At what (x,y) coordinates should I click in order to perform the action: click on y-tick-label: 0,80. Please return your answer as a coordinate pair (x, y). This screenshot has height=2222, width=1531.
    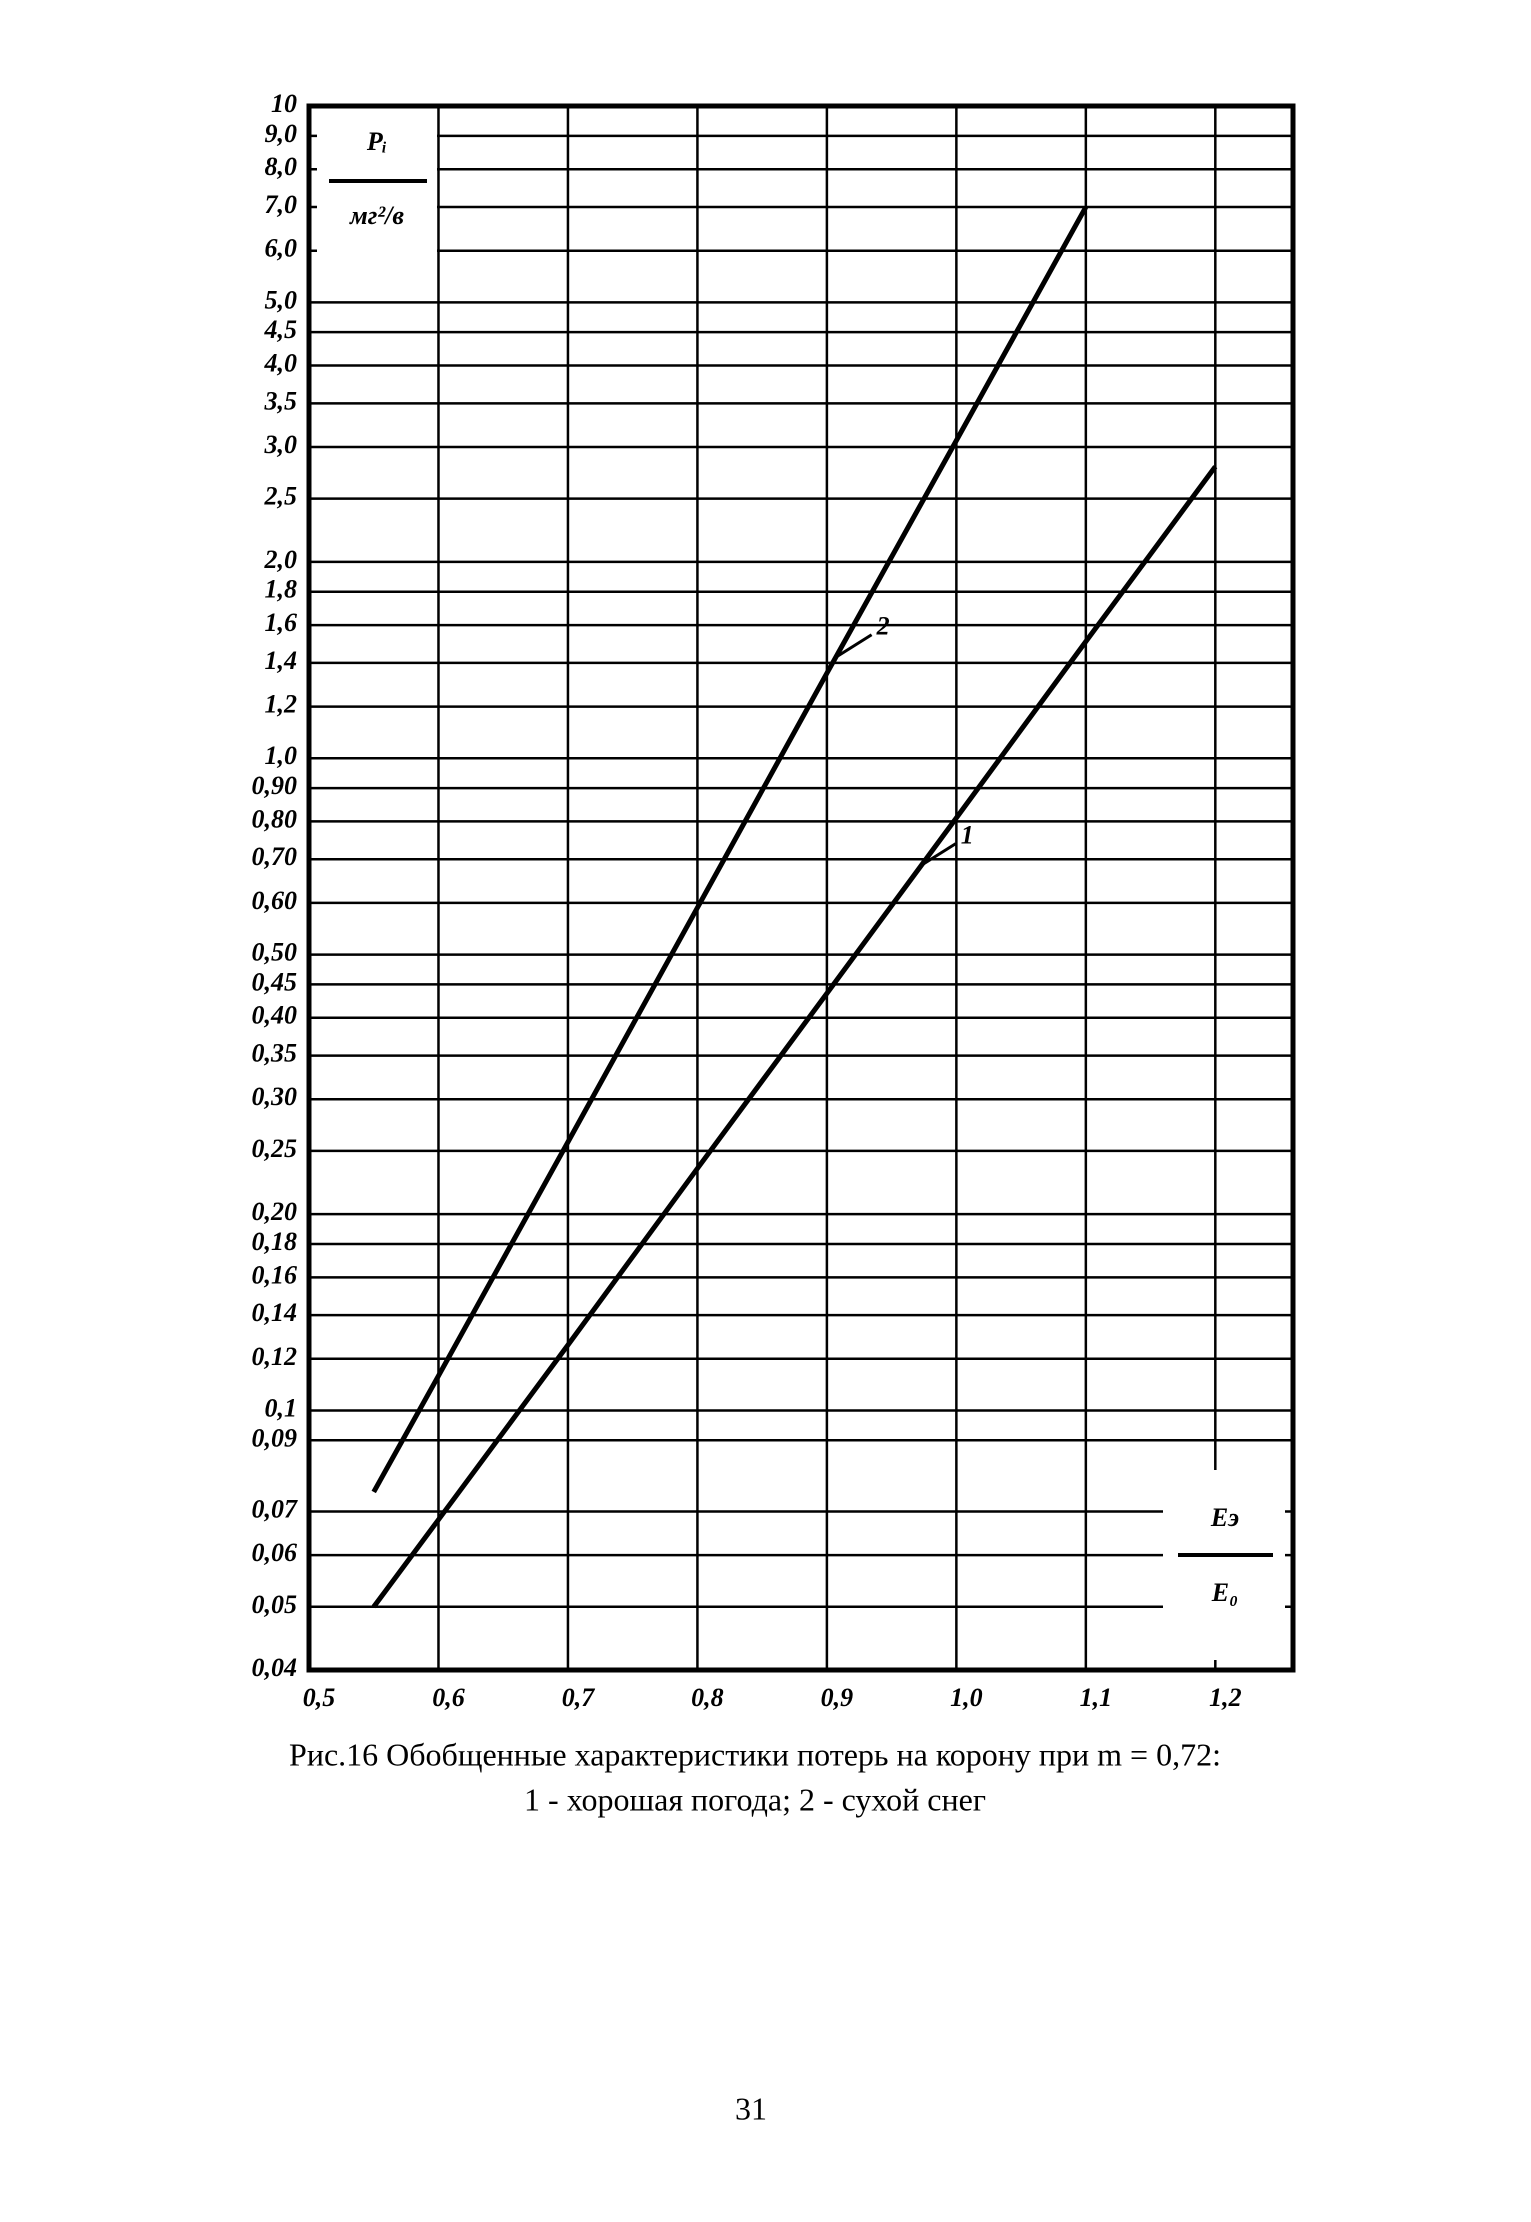
    Looking at the image, I should click on (275, 818).